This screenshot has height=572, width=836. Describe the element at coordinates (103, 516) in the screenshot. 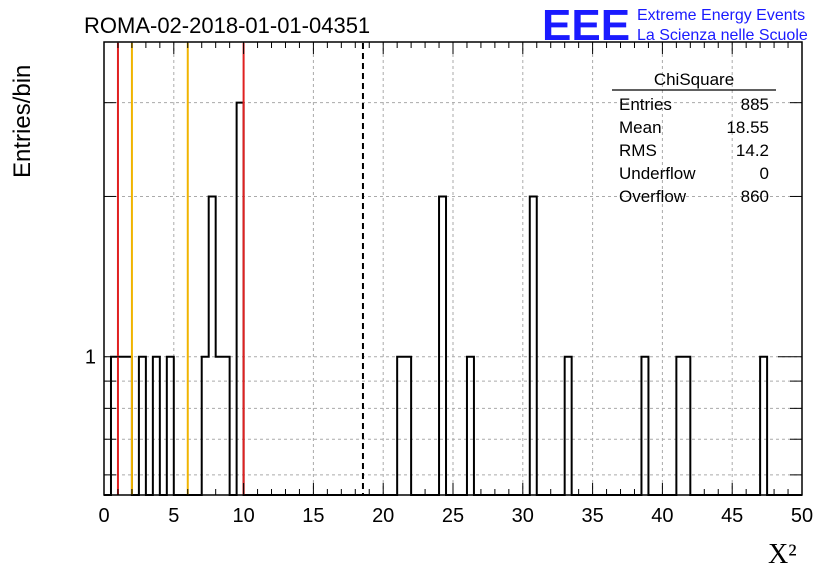

I see `x-tick-label: 0` at that location.